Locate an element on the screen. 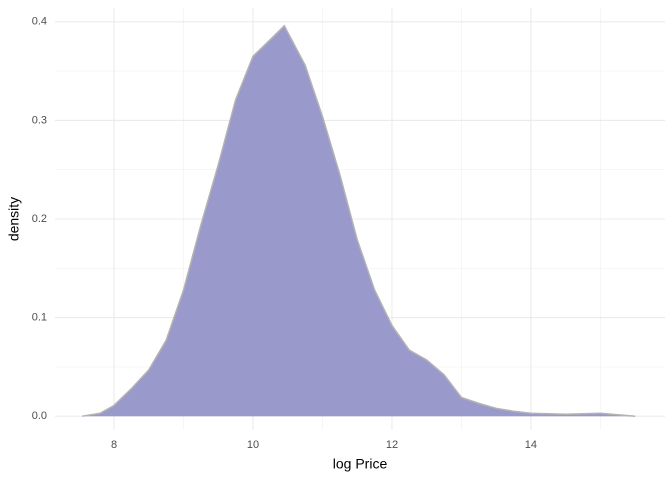 The width and height of the screenshot is (672, 480). y-axis-label: density is located at coordinates (14, 219).